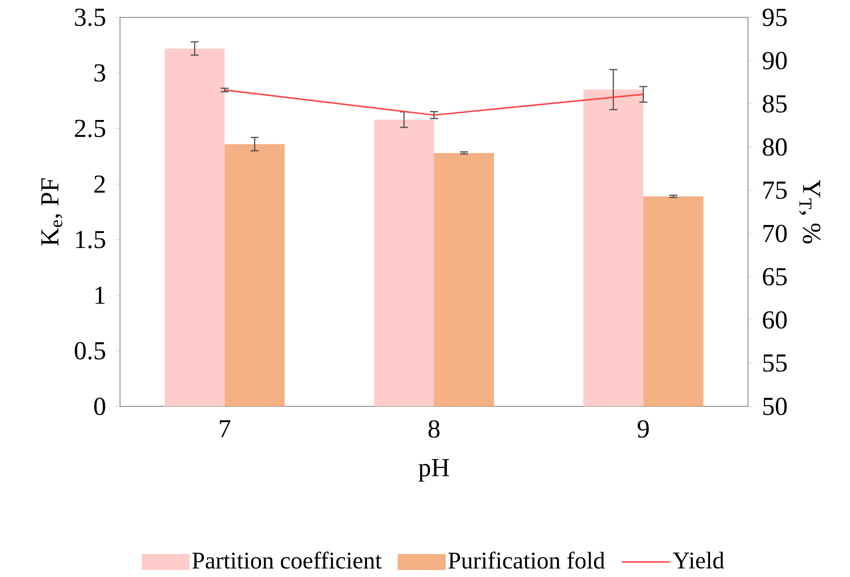  I want to click on y-axis-title: K$_{e}$, PF, so click(51, 212).